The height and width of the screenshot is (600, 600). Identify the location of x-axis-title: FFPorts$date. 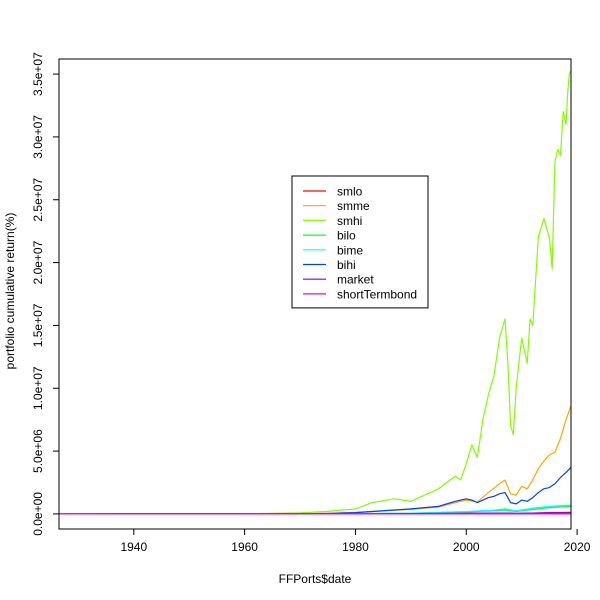
(315, 579).